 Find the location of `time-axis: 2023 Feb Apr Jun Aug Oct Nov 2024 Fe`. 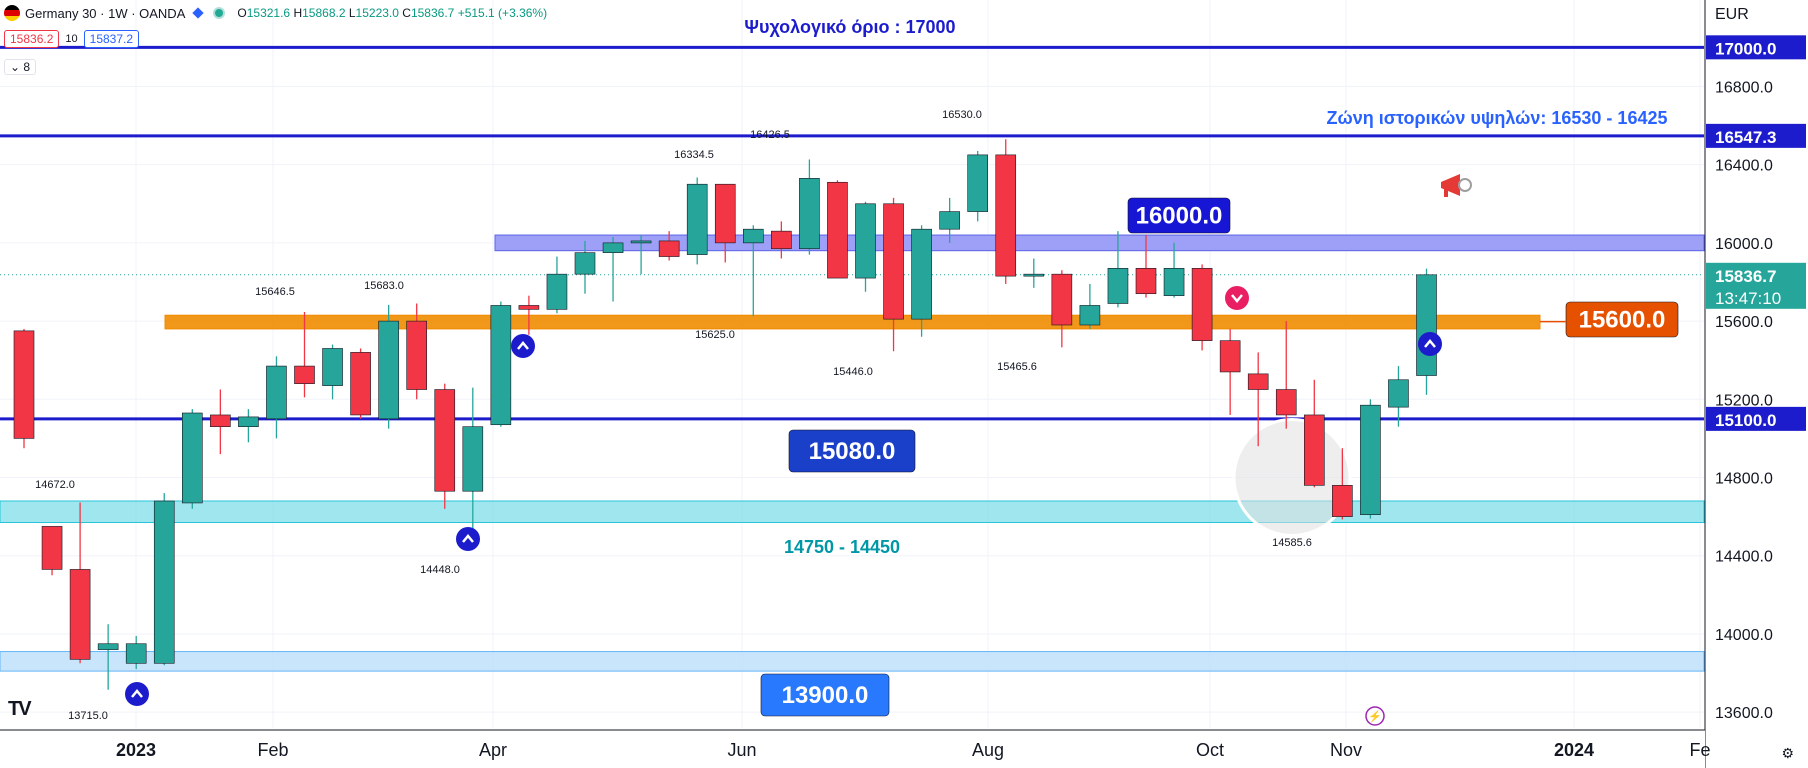

time-axis: 2023 Feb Apr Jun Aug Oct Nov 2024 Fe is located at coordinates (855, 748).